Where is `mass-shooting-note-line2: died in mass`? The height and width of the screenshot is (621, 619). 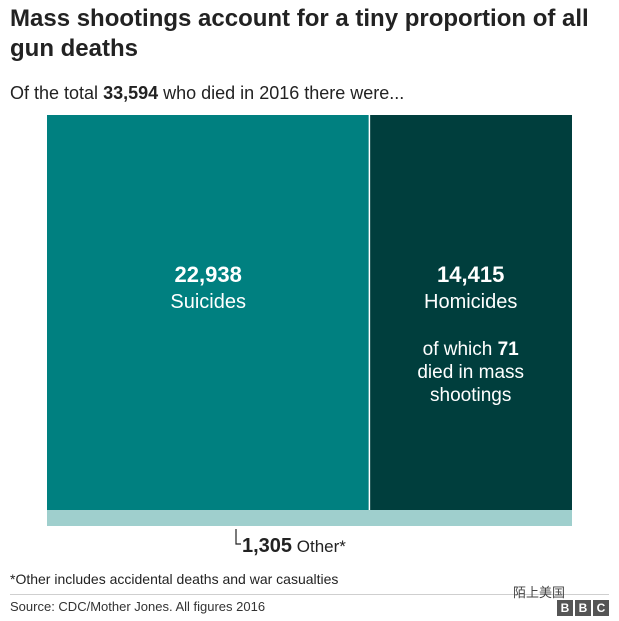
mass-shooting-note-line2: died in mass is located at coordinates (470, 372).